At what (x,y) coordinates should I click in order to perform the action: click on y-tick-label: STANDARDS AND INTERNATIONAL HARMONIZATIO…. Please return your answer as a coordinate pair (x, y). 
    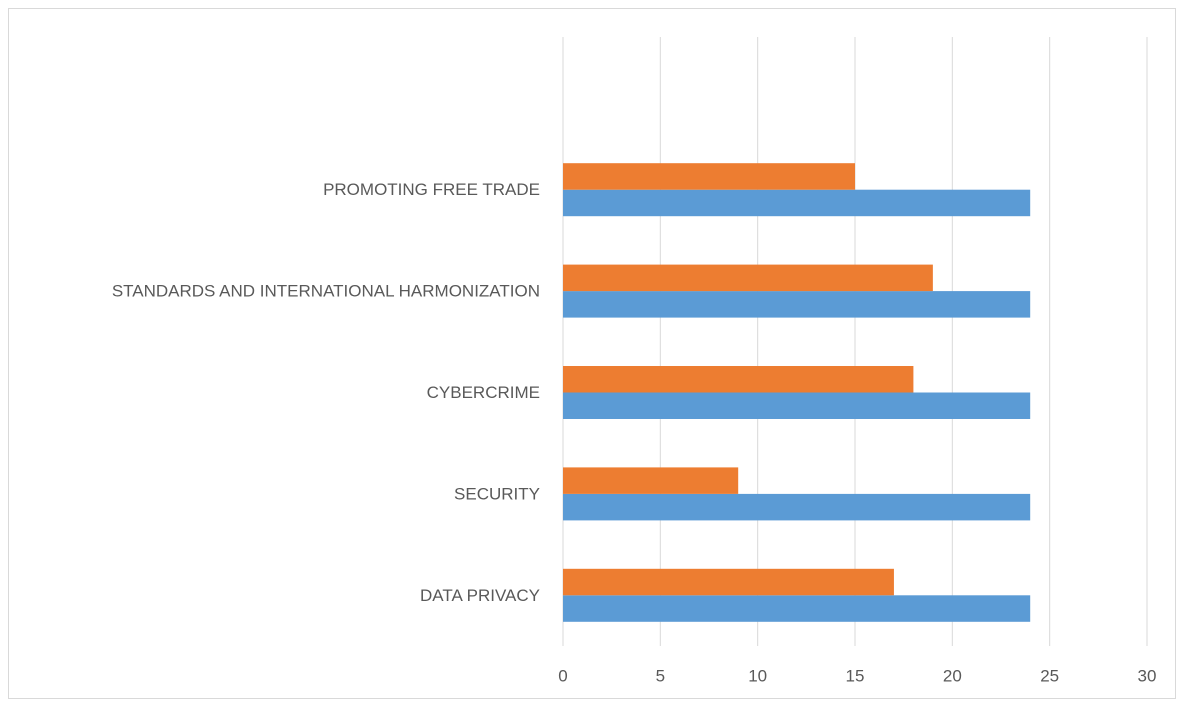
    Looking at the image, I should click on (326, 291).